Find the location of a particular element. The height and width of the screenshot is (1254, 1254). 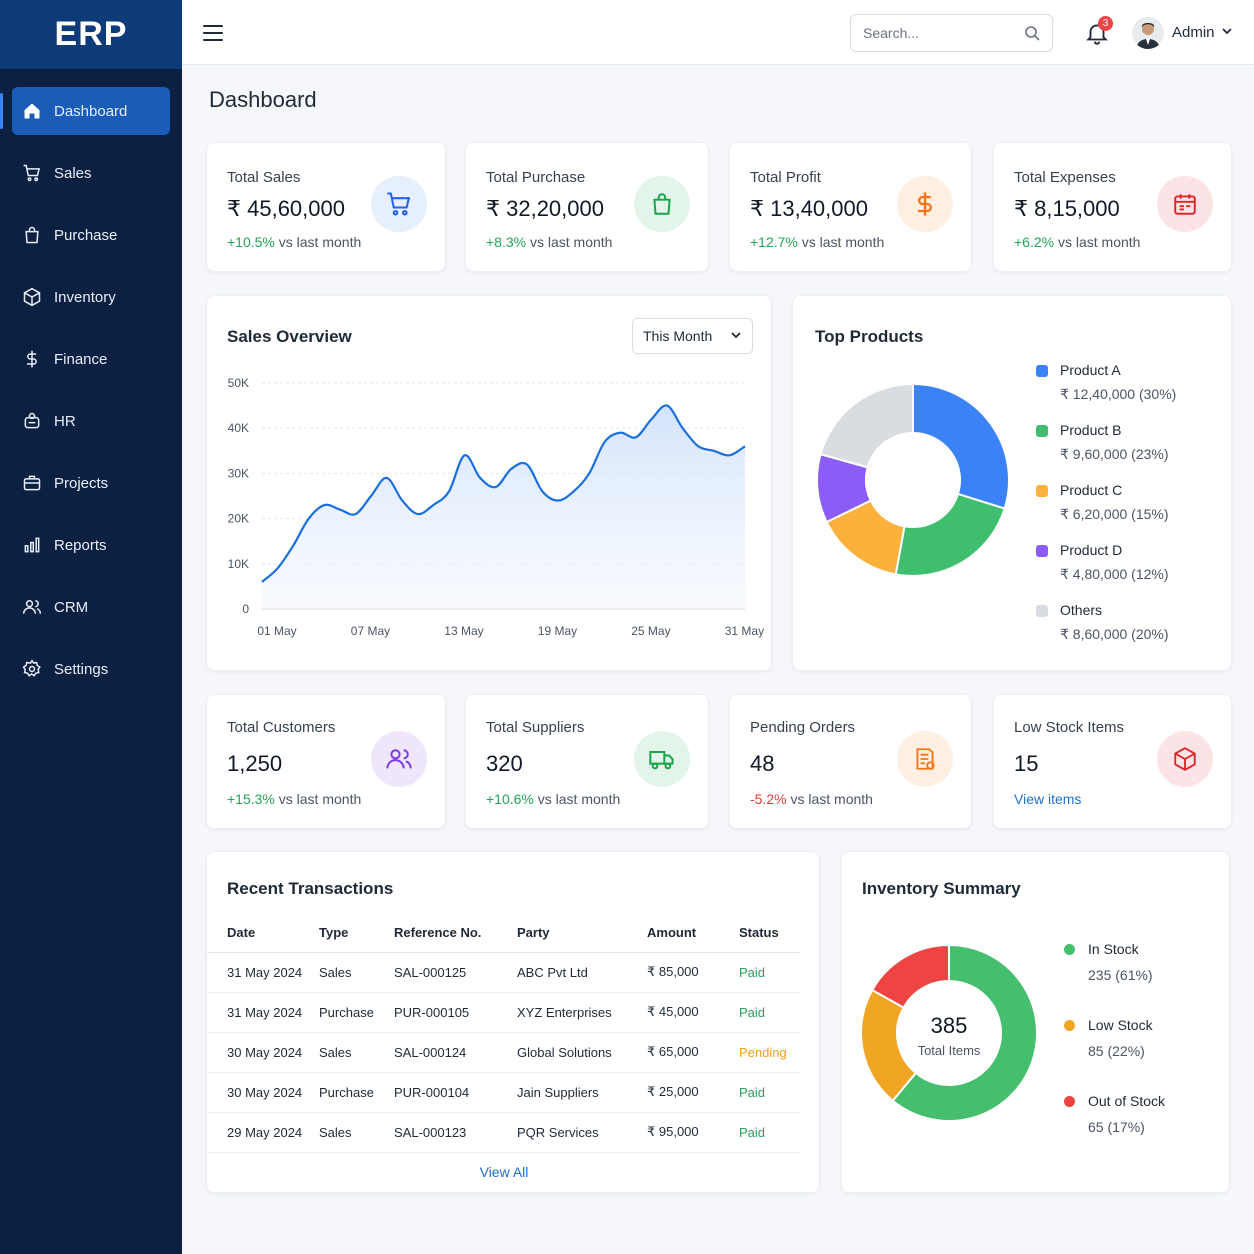

truck-icon is located at coordinates (662, 759).